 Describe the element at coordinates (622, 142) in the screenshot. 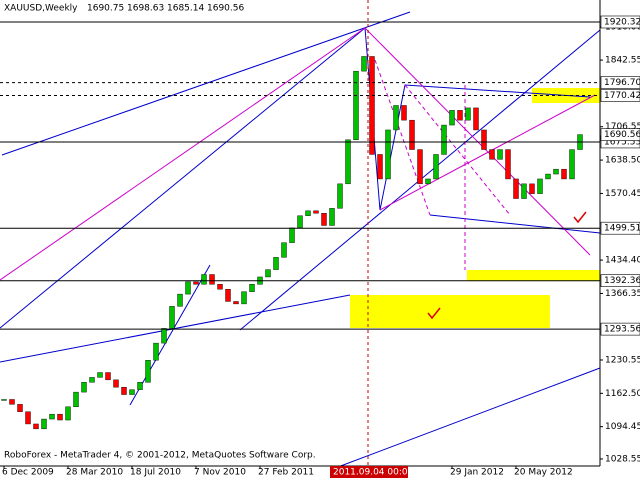

I see `price-level-label: 1675.53` at that location.